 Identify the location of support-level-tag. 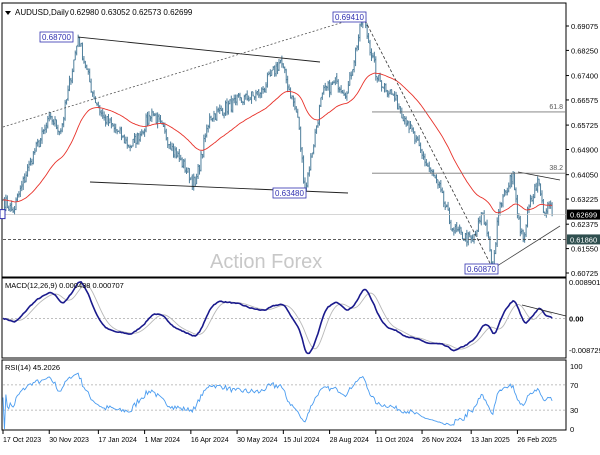
(583, 239).